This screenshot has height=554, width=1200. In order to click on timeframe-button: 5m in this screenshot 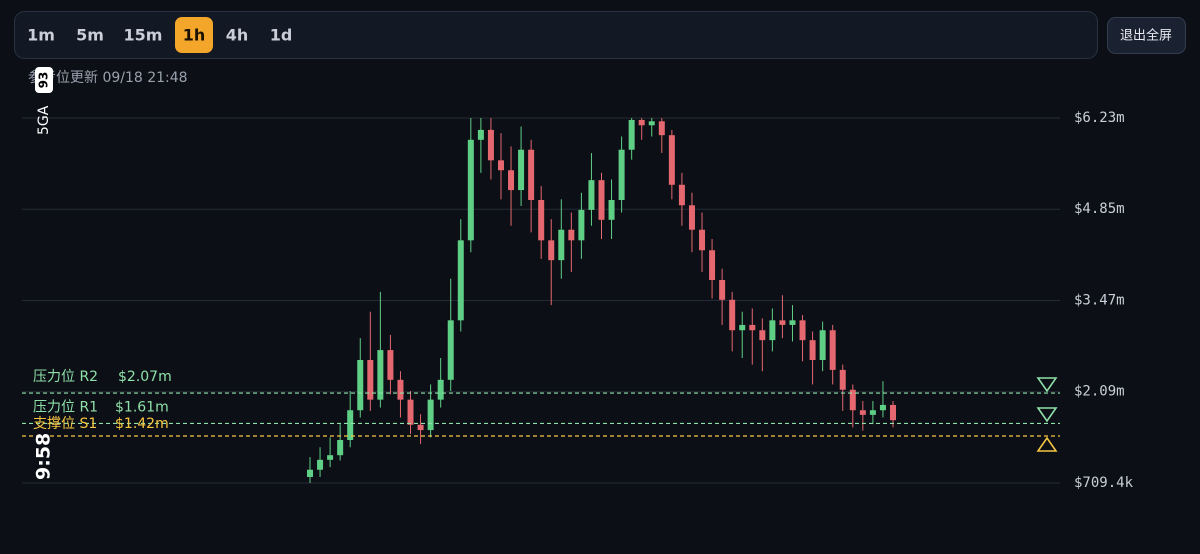, I will do `click(90, 35)`.